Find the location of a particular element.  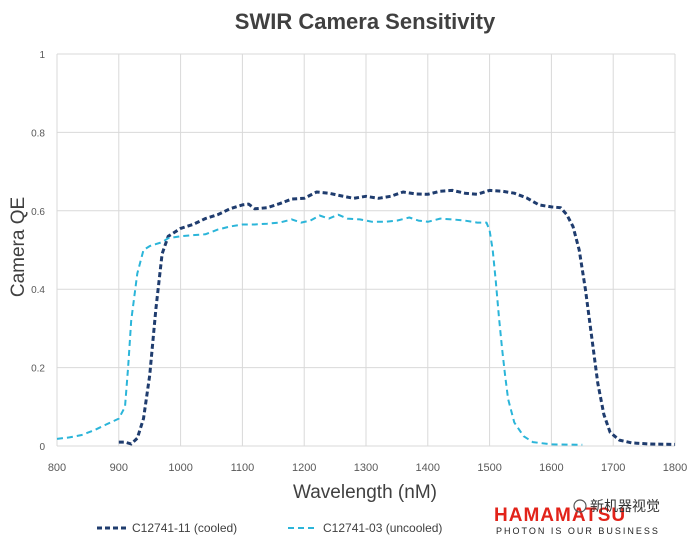

x-tick-label: 1400 is located at coordinates (428, 468).